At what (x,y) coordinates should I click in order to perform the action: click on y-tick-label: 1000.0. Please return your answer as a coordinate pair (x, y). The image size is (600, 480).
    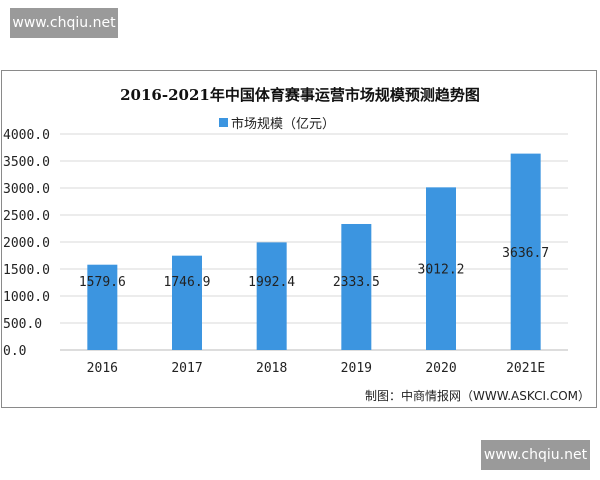
    Looking at the image, I should click on (26, 297).